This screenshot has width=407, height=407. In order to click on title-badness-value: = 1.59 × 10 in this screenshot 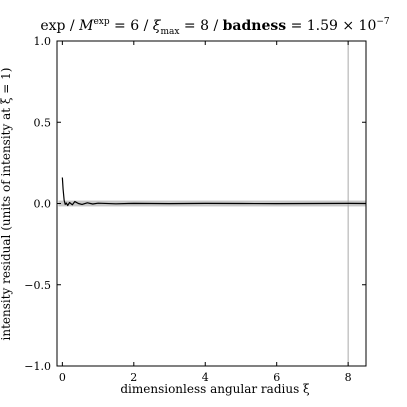, I will do `click(331, 26)`.